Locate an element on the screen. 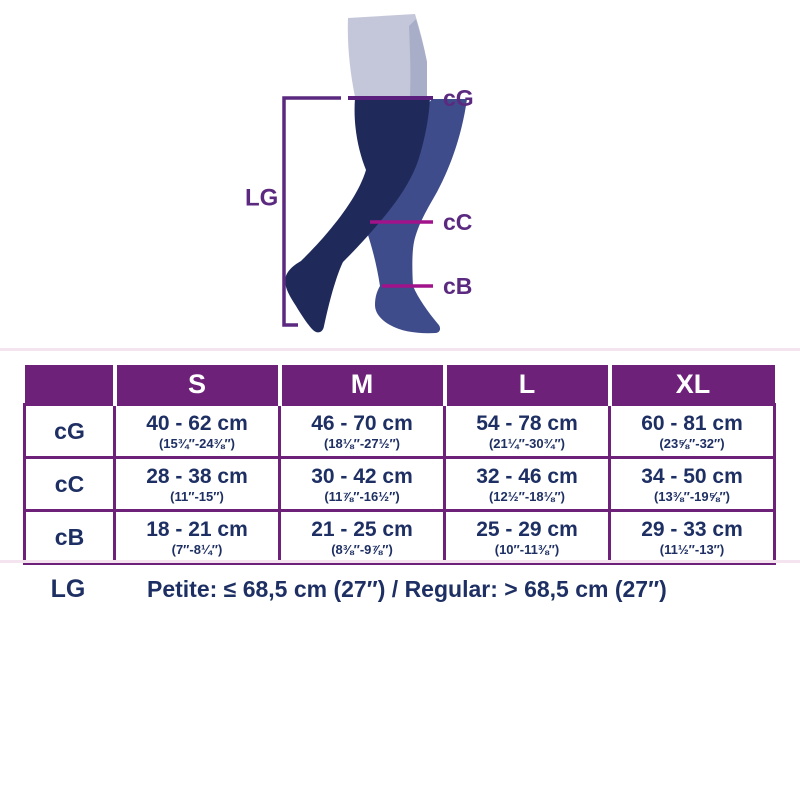 This screenshot has width=800, height=800. cell-value-inches: (21¼″-30¾″) is located at coordinates (527, 443).